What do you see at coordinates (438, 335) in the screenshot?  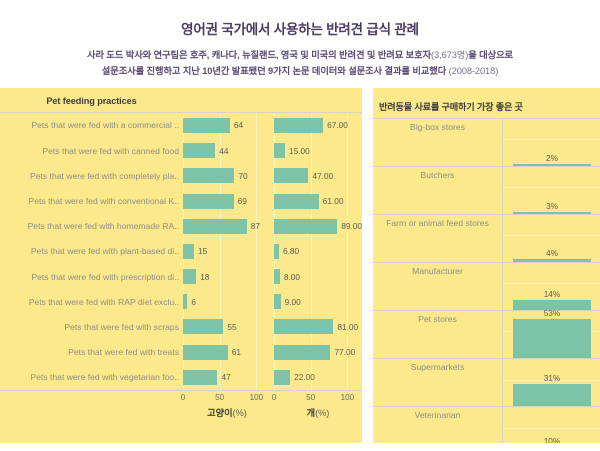 I see `purchase-location-label: Pet stores` at bounding box center [438, 335].